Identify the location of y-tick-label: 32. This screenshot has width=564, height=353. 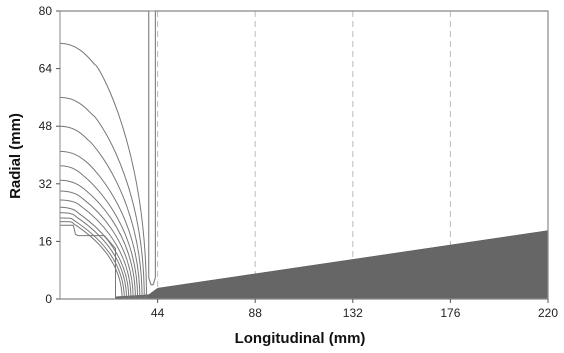
(46, 184).